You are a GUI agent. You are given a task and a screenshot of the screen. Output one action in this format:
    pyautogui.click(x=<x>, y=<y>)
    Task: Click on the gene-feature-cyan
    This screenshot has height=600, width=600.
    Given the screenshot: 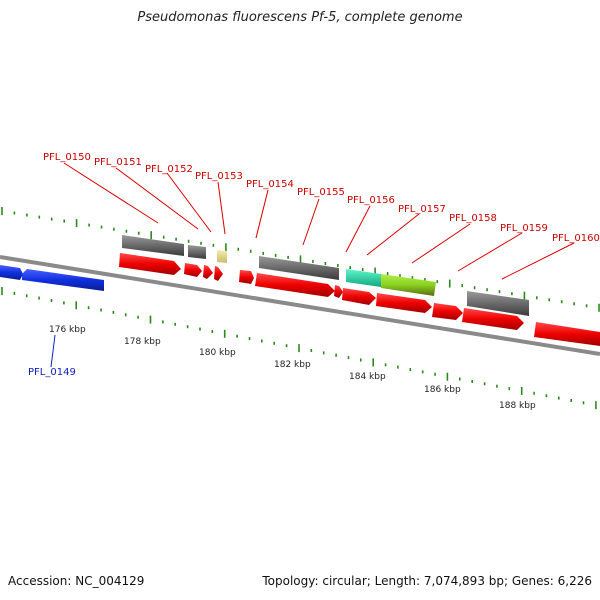 What is the action you would take?
    pyautogui.click(x=363, y=278)
    